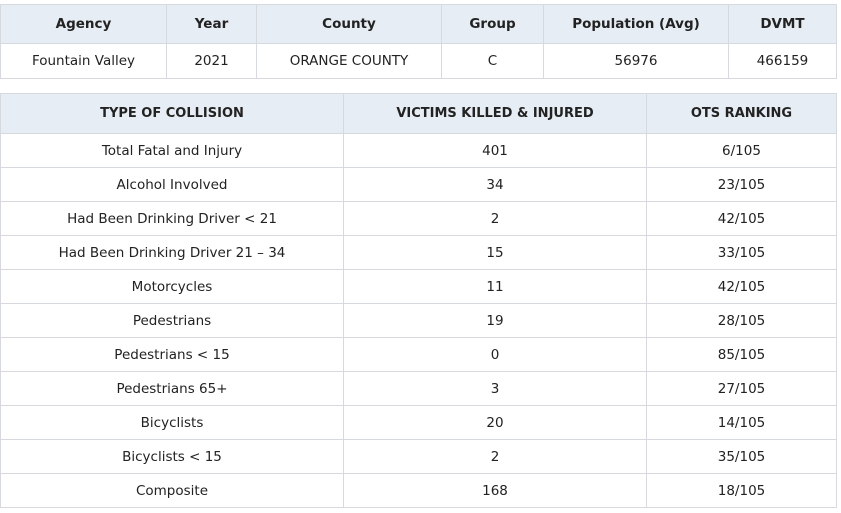 The image size is (841, 513). I want to click on table-cell: 27/105, so click(741, 388).